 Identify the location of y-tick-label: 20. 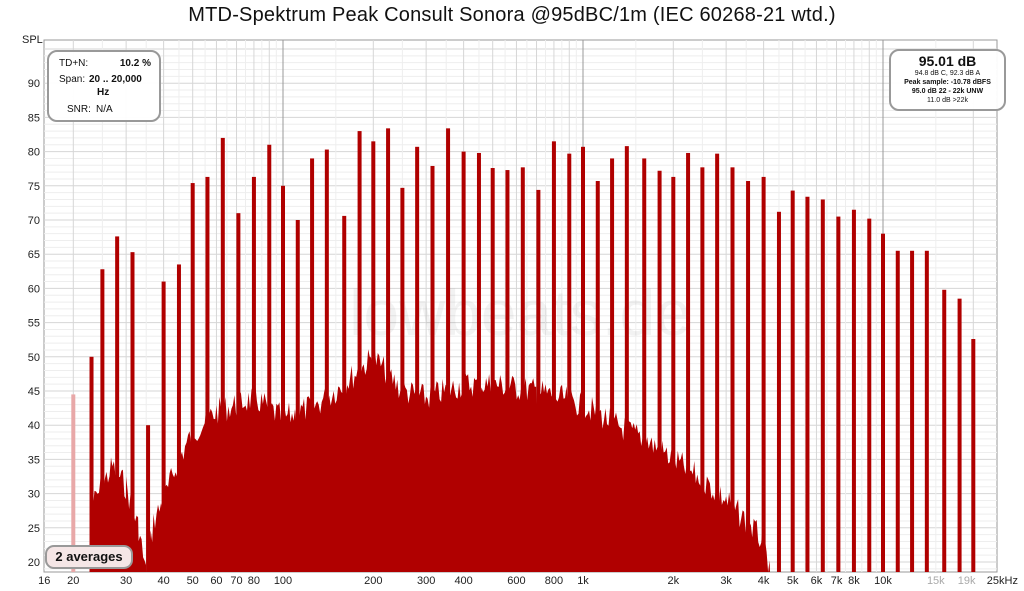
(34, 563).